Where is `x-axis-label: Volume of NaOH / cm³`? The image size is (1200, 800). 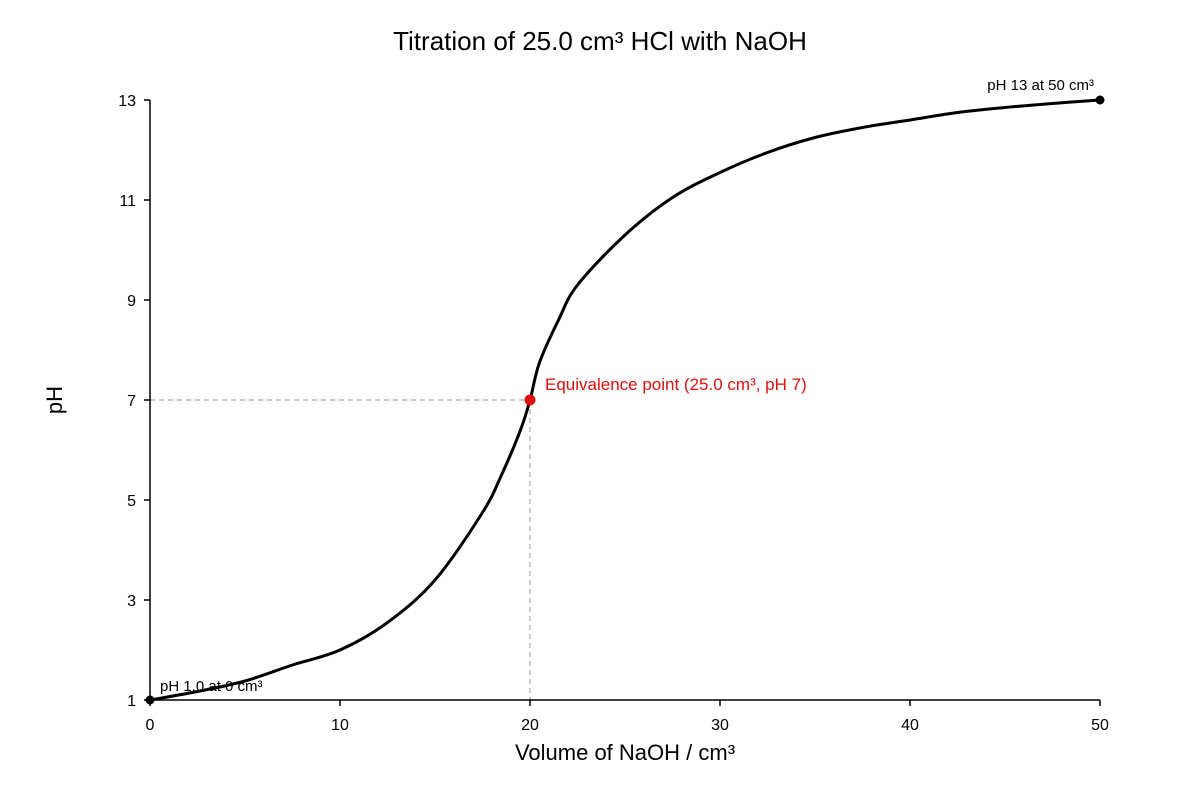 x-axis-label: Volume of NaOH / cm³ is located at coordinates (625, 752).